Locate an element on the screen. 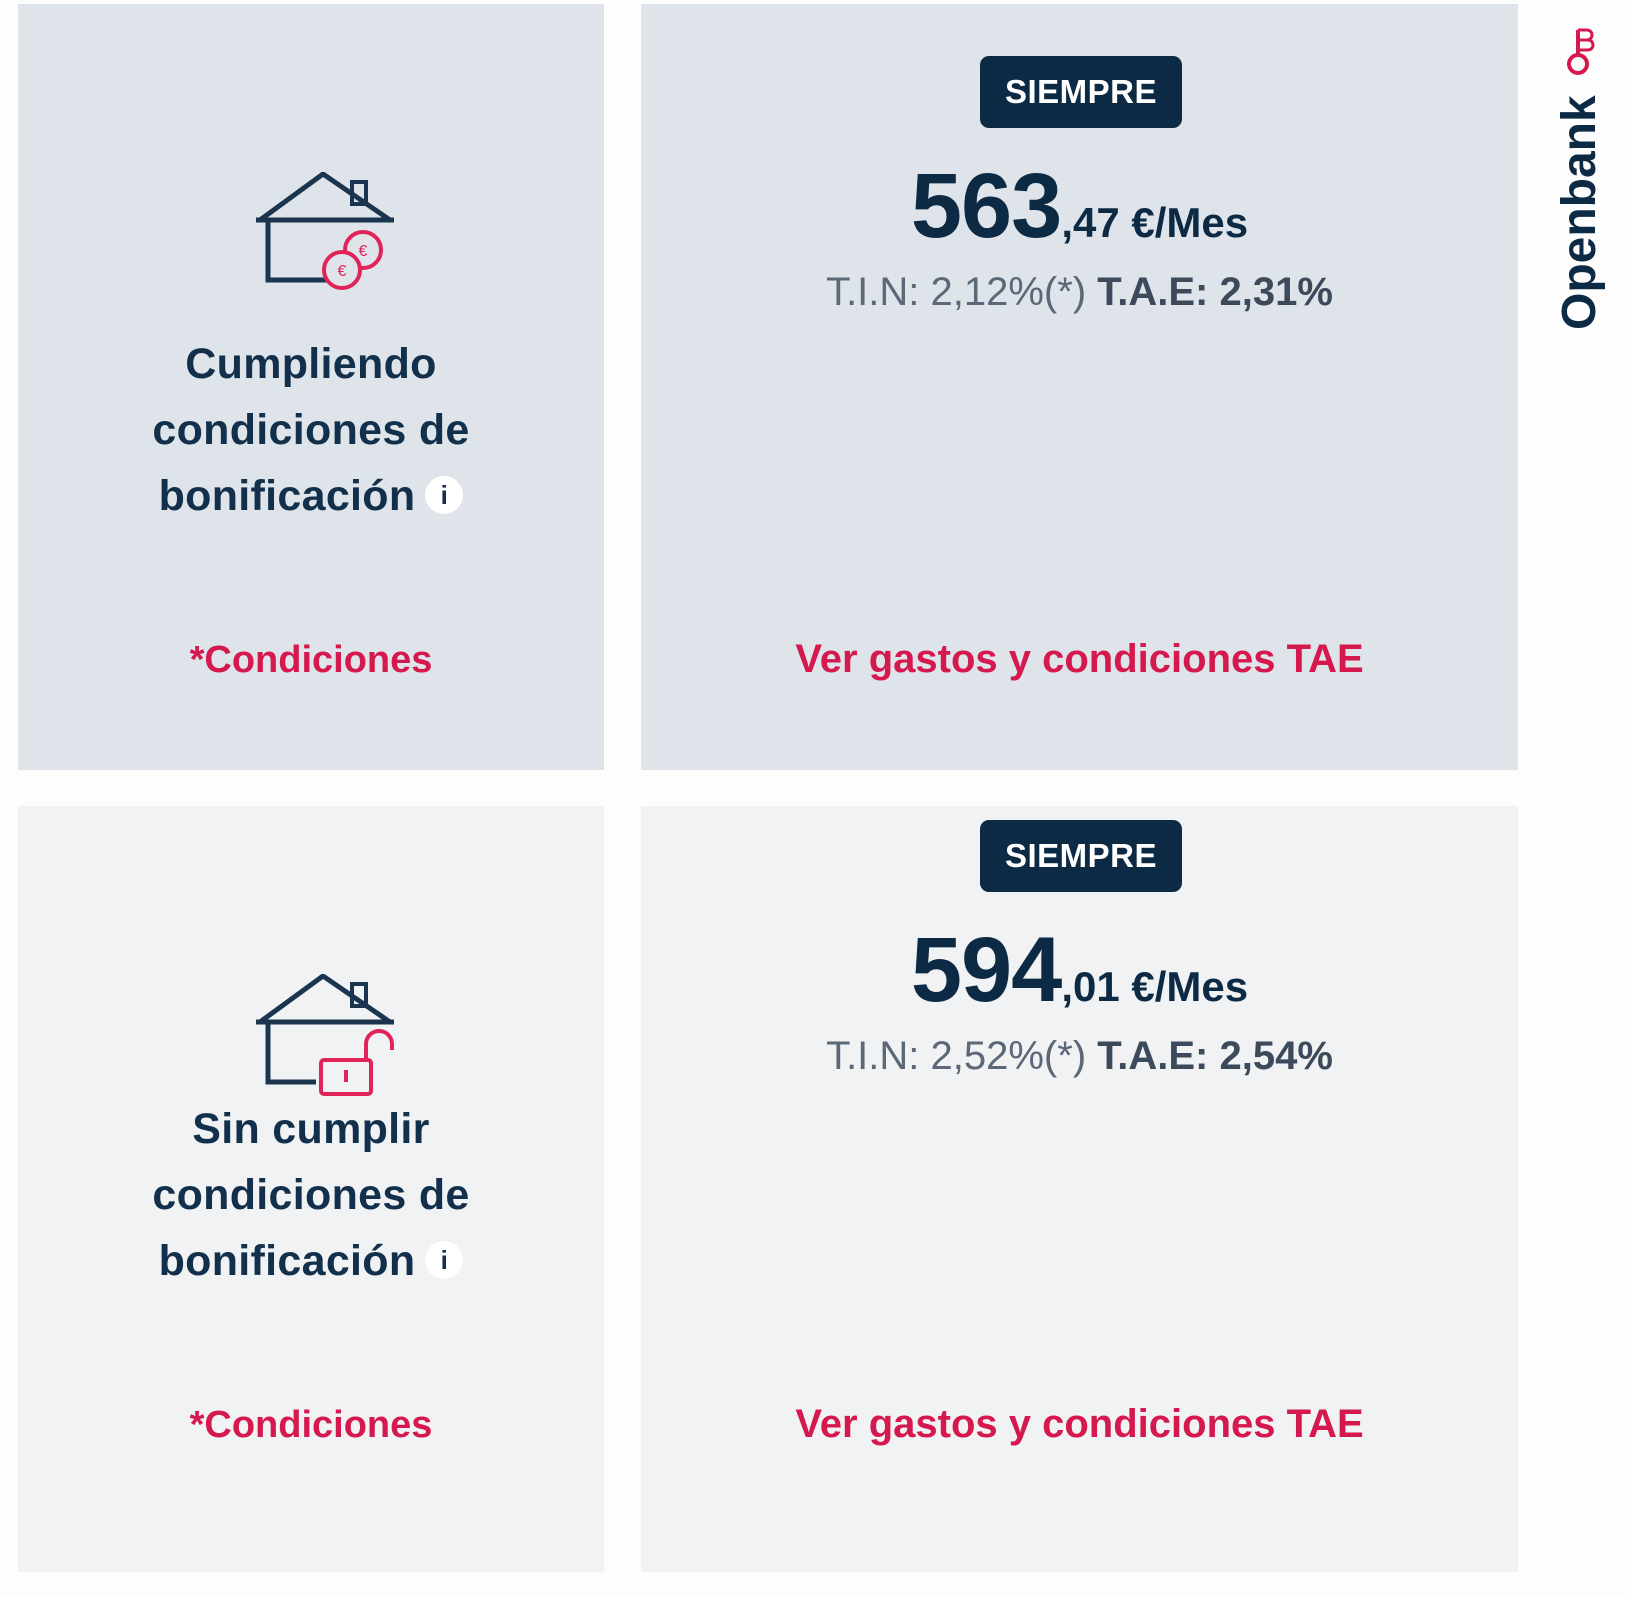  brand-name: Openbank is located at coordinates (1579, 212).